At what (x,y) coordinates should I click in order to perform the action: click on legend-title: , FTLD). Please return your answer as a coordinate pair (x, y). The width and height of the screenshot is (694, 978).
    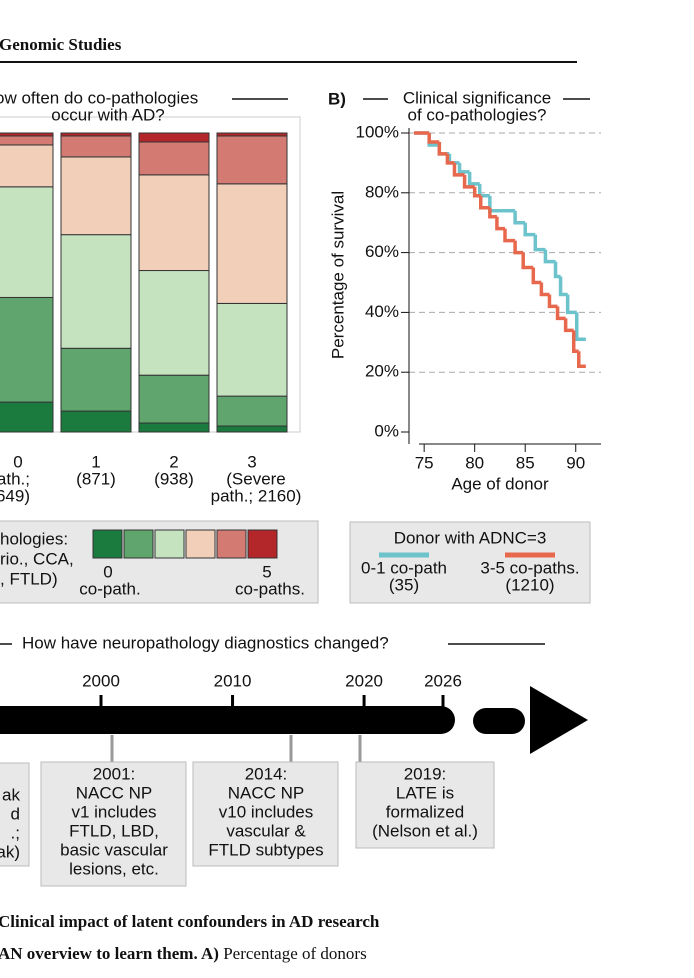
    Looking at the image, I should click on (29, 578).